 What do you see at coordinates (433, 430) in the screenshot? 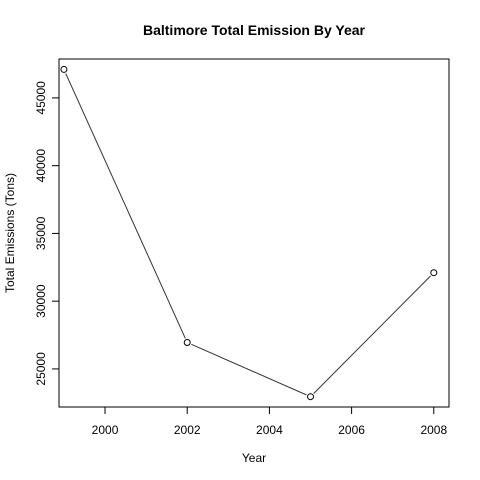
I see `x-tick-label: 2008` at bounding box center [433, 430].